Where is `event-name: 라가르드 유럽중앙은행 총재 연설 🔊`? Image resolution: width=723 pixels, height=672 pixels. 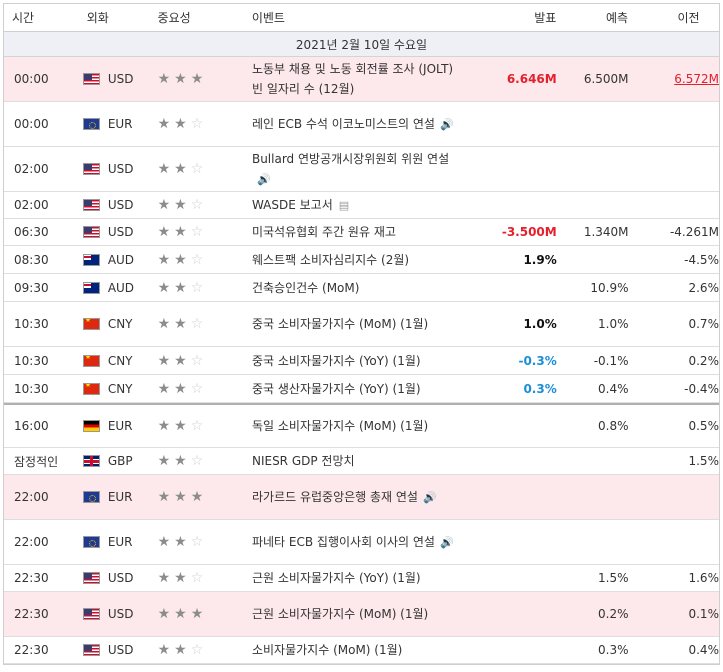
event-name: 라가르드 유럽중앙은행 총재 연설 🔊 is located at coordinates (355, 497).